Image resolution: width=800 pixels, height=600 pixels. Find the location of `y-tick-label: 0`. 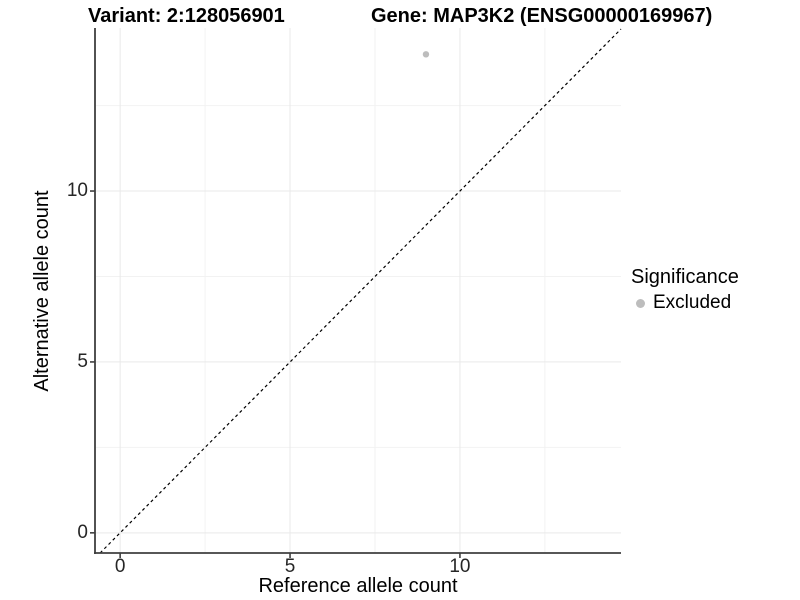

y-tick-label: 0 is located at coordinates (82, 532).